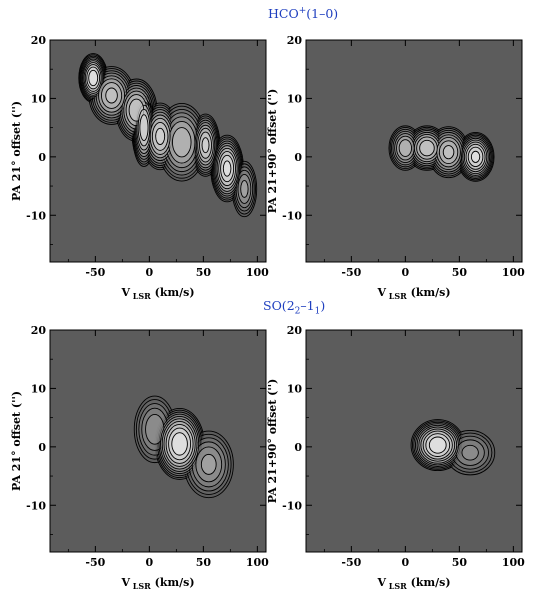 This screenshot has height=591, width=540. What do you see at coordinates (302, 11) in the screenshot?
I see `row-title-hco-sup: +` at bounding box center [302, 11].